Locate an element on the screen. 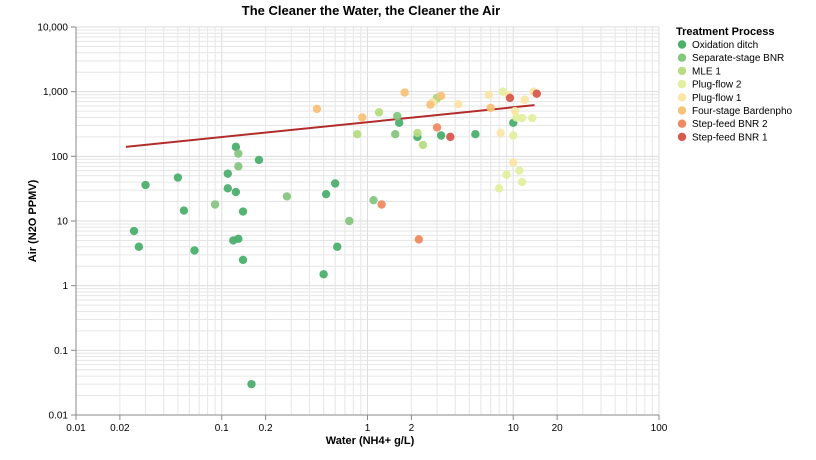  trend-line-layer is located at coordinates (330, 126).